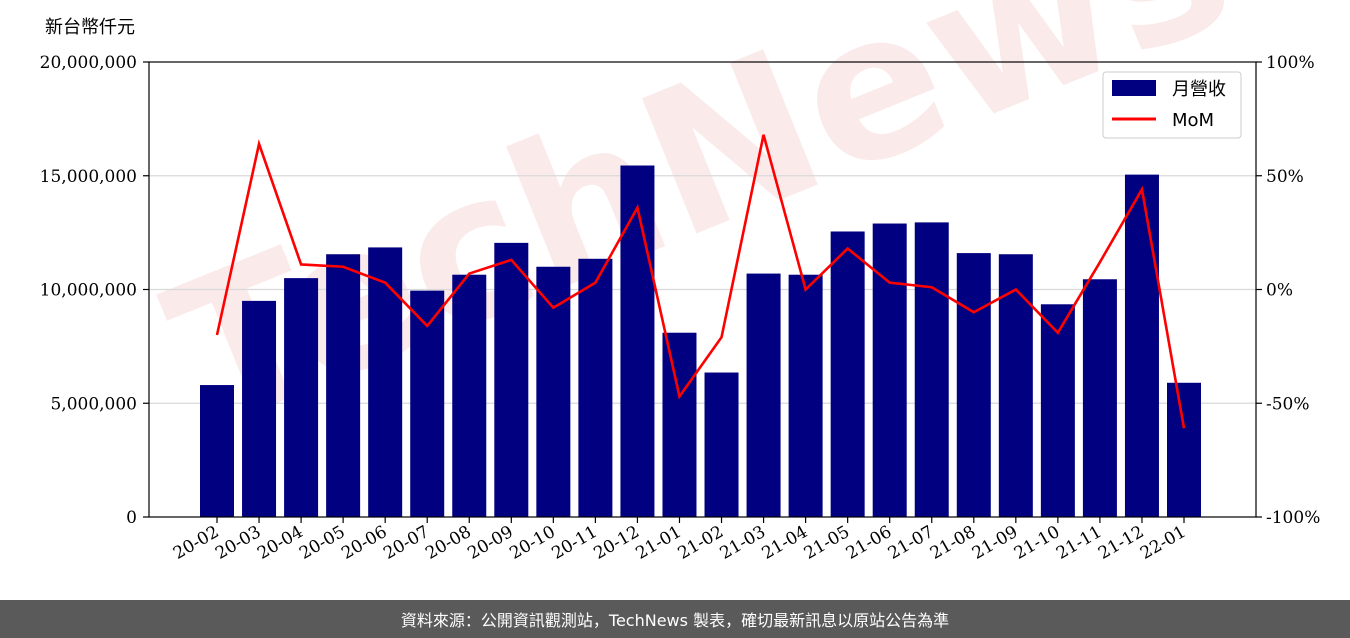  I want to click on source-footer: 資料來源：公開資訊觀測站，TechNews 製表，確切最新訊息以原站公告為準, so click(675, 619).